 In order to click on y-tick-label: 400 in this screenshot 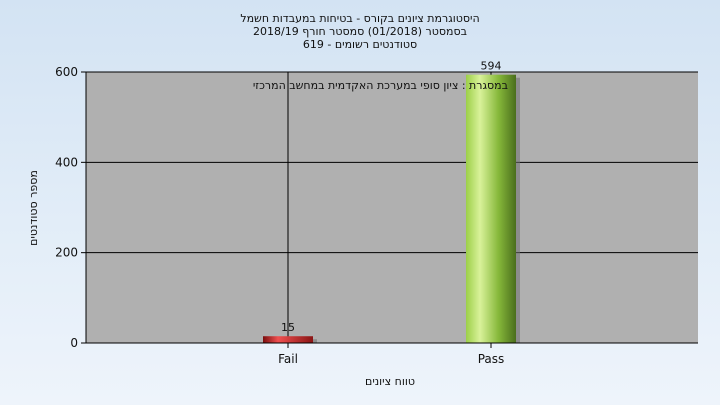, I will do `click(66, 162)`.